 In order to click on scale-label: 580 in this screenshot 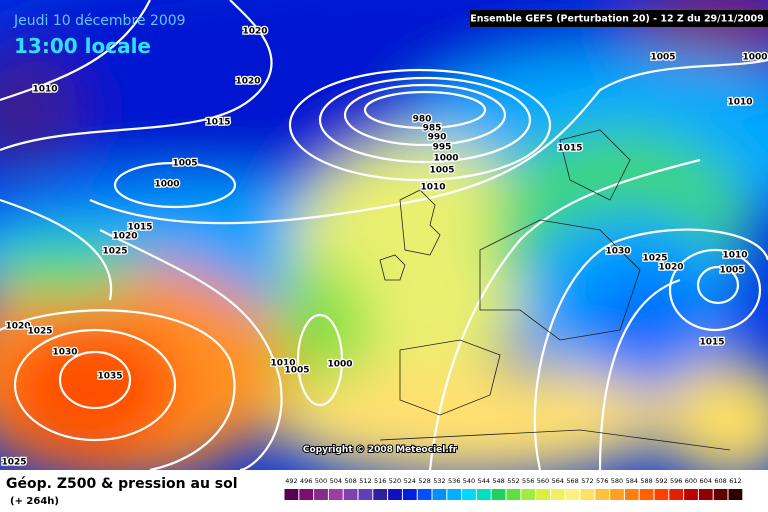, I will do `click(617, 481)`.